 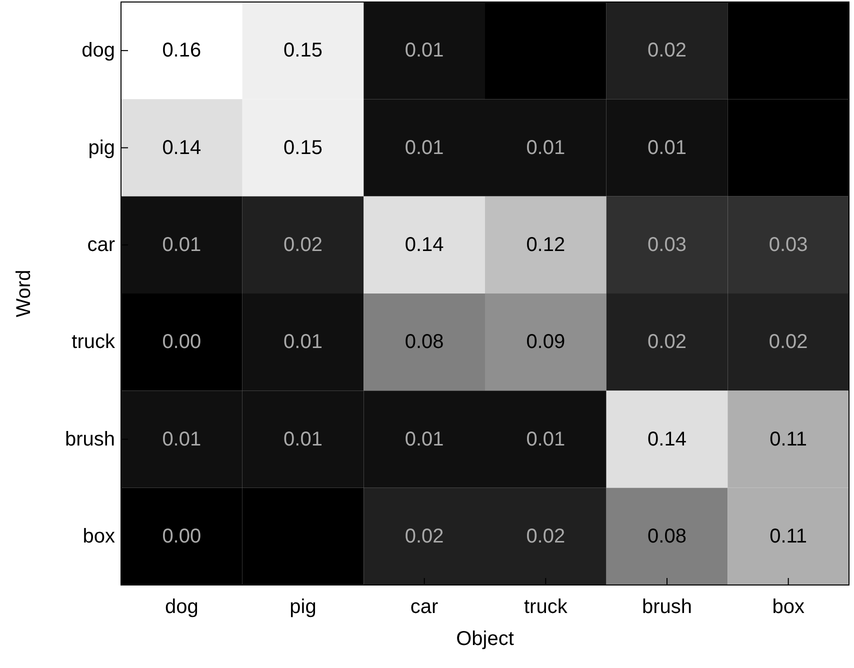 I want to click on x-axis-title: Object, so click(x=485, y=639).